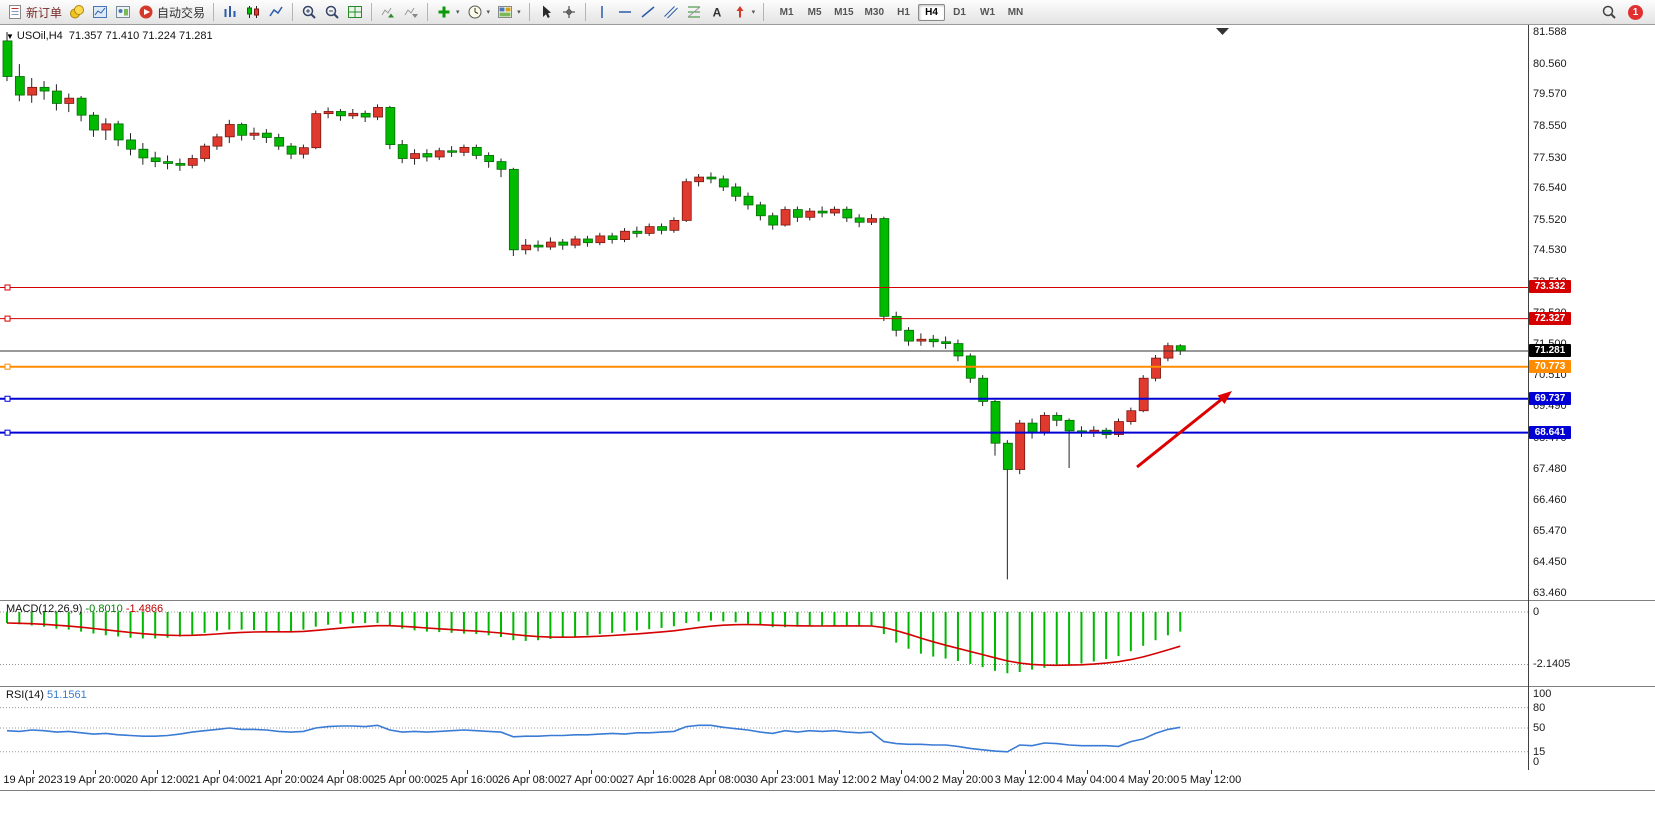 This screenshot has width=1655, height=828. I want to click on cursor-button, so click(546, 12).